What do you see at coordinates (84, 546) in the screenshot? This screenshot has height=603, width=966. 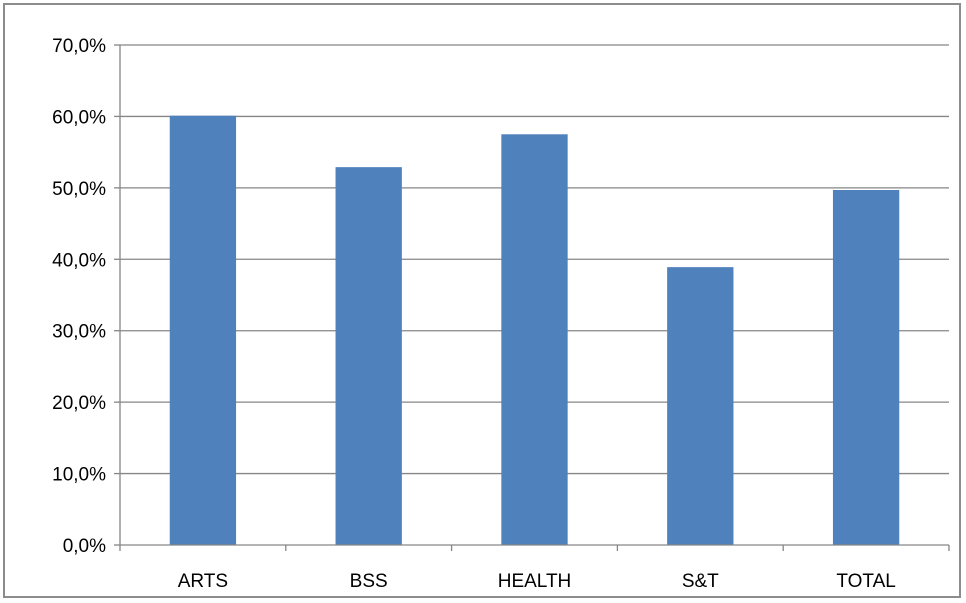 I see `y-tick-label: 0,0%` at bounding box center [84, 546].